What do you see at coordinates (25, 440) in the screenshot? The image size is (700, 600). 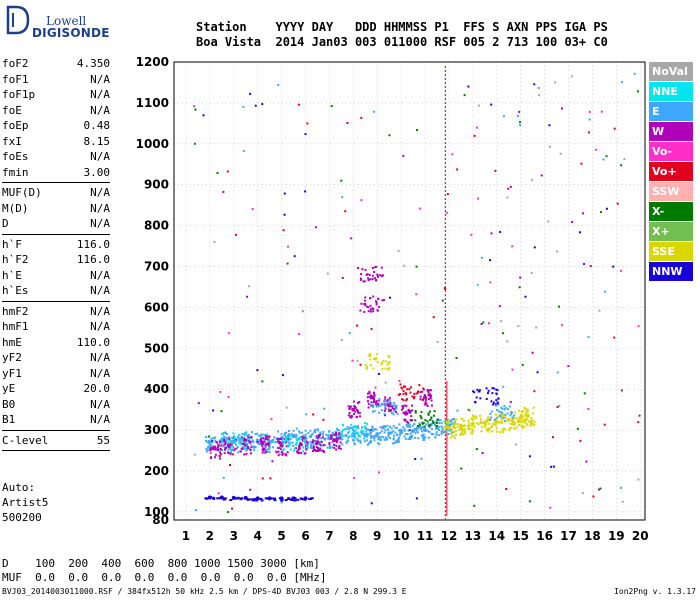 I see `param-name: C-level` at bounding box center [25, 440].